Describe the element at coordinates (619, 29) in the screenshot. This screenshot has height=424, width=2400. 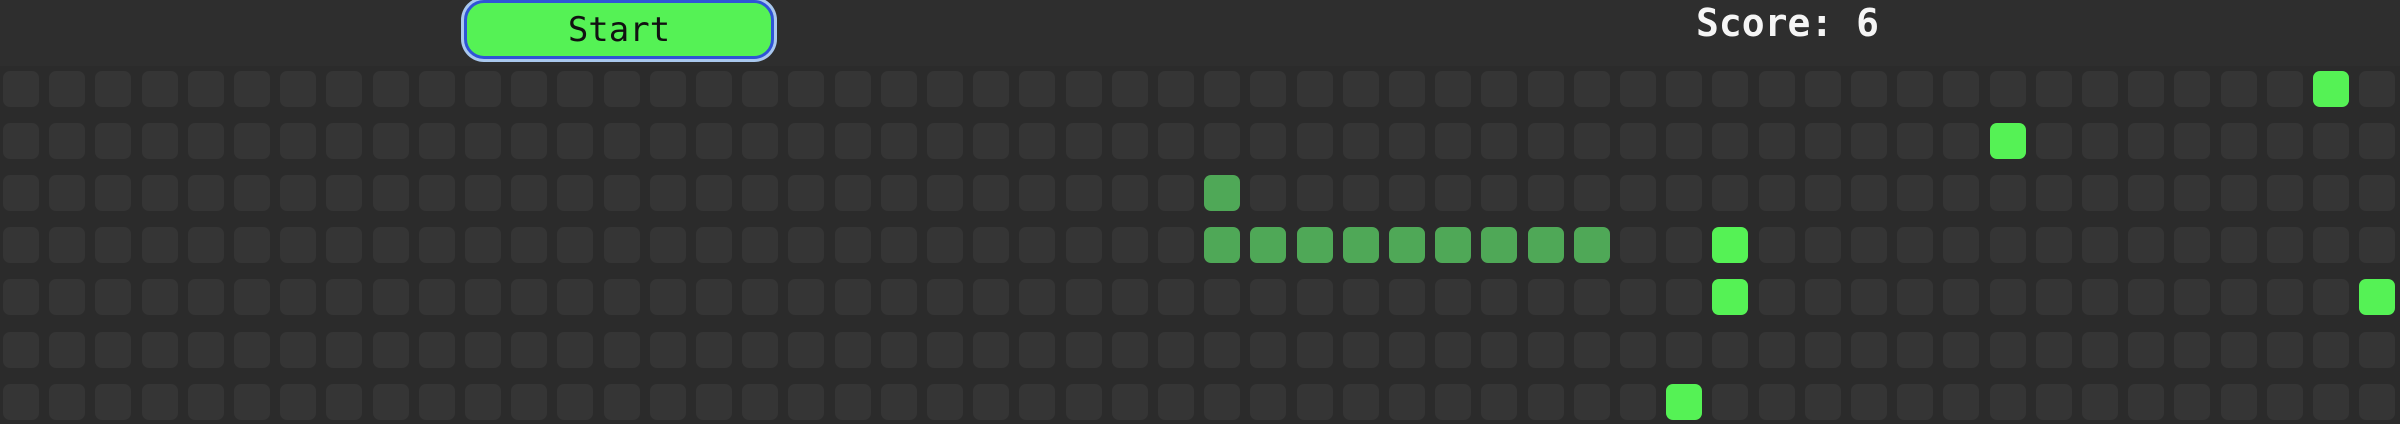
I see `start-button: Start` at that location.